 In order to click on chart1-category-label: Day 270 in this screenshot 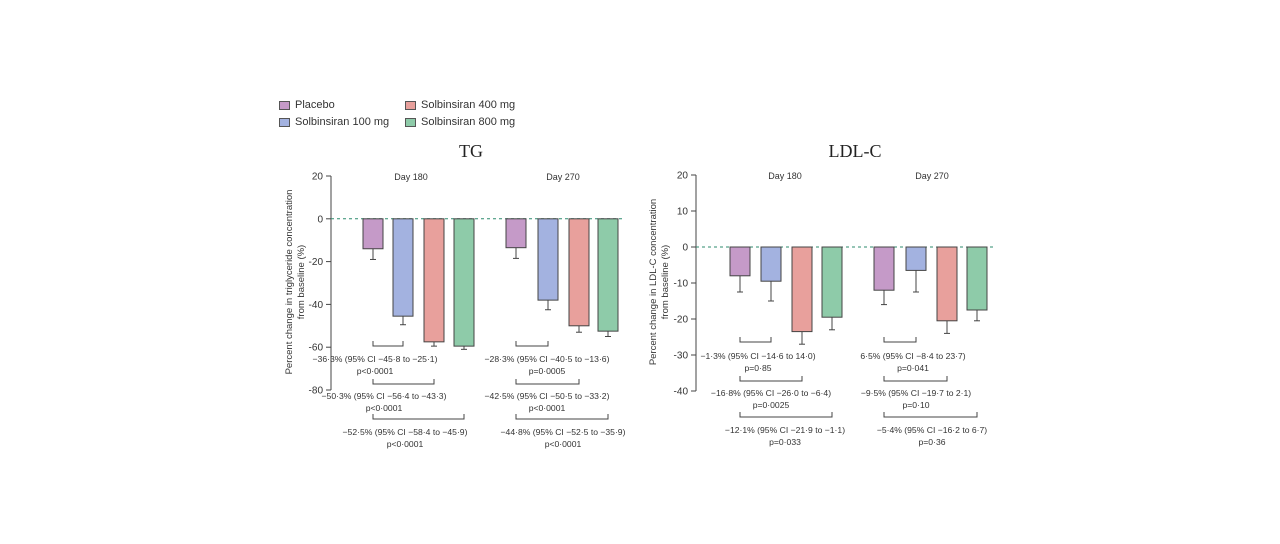, I will do `click(563, 177)`.